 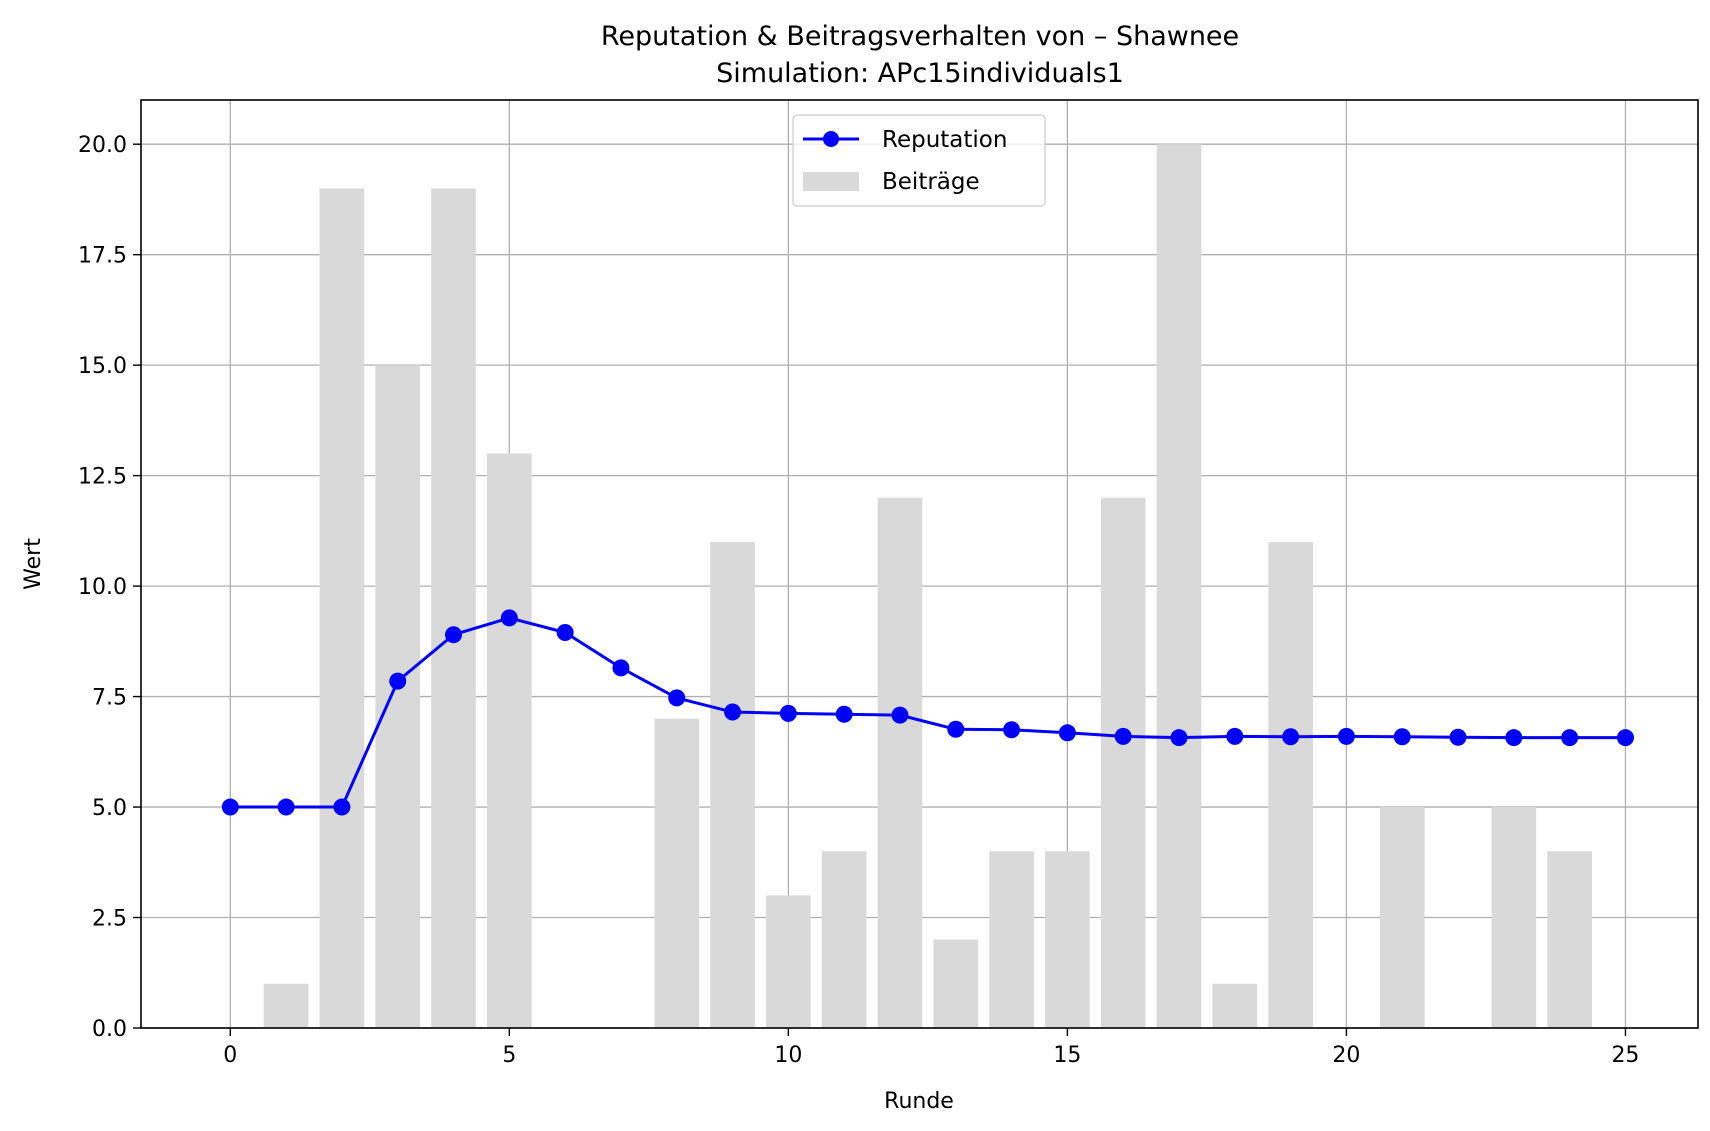 I want to click on legend-bar-swatch, so click(x=831, y=181).